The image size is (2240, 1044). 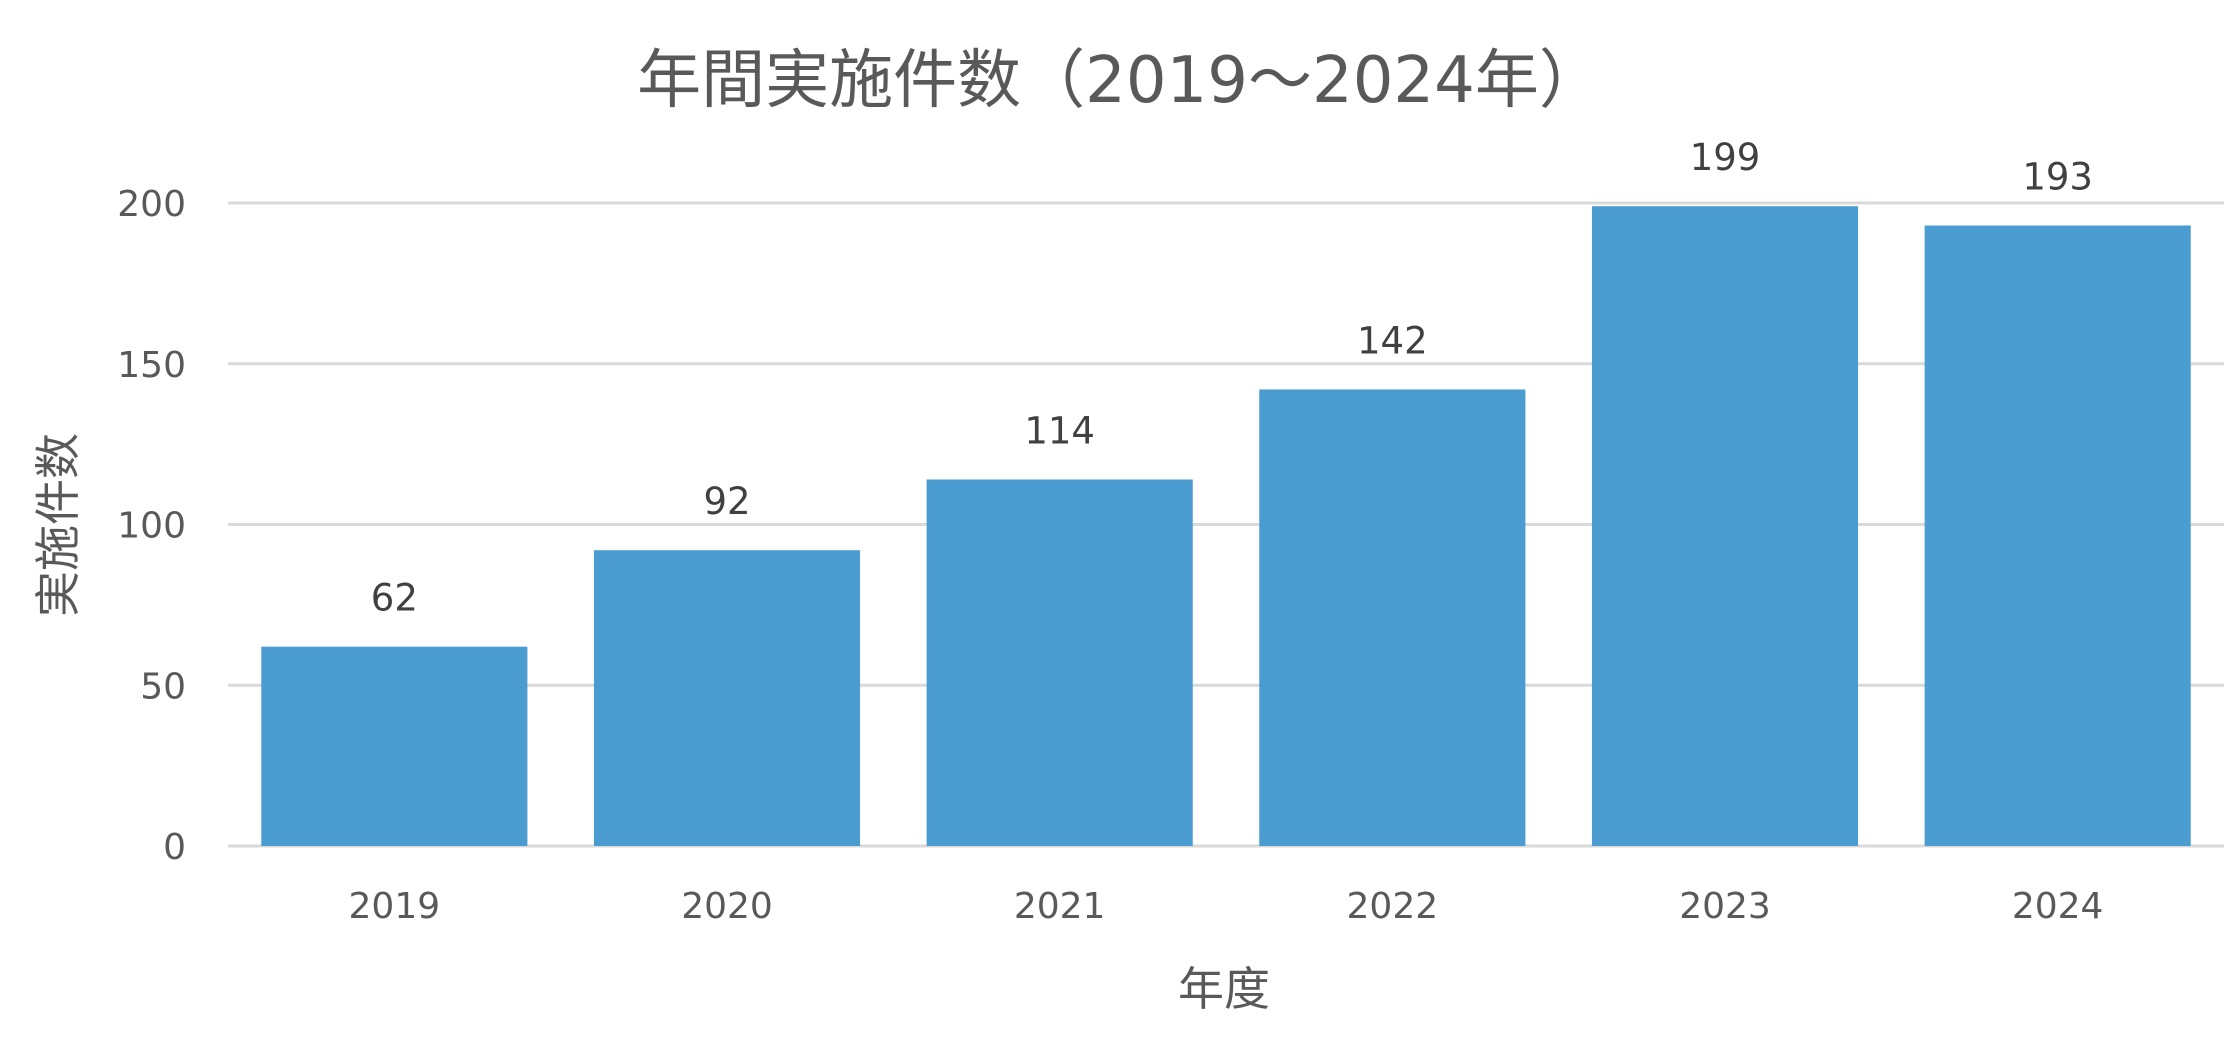 What do you see at coordinates (58, 525) in the screenshot?
I see `y-axis-title: 実施件数` at bounding box center [58, 525].